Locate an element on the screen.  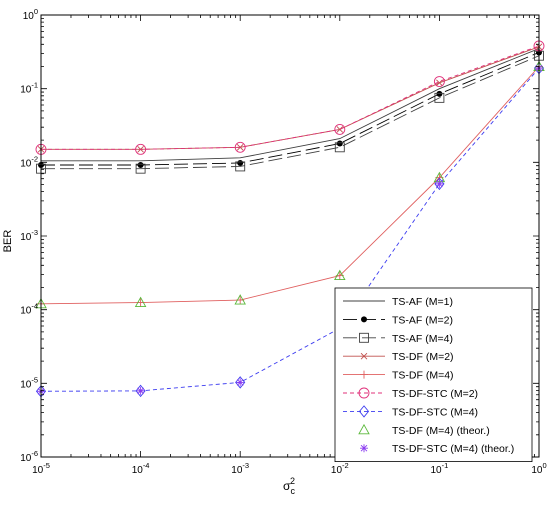
x-tick-label-0: 10⁻⁵ is located at coordinates (41, 468).